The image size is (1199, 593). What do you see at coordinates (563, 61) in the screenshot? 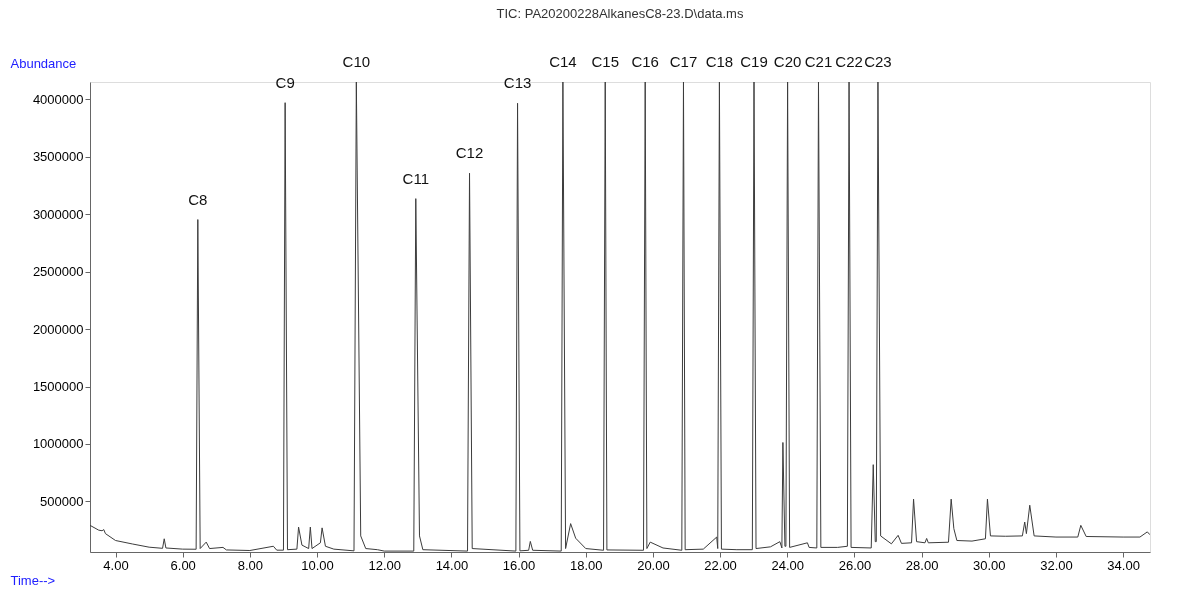
I see `annotation: C14` at bounding box center [563, 61].